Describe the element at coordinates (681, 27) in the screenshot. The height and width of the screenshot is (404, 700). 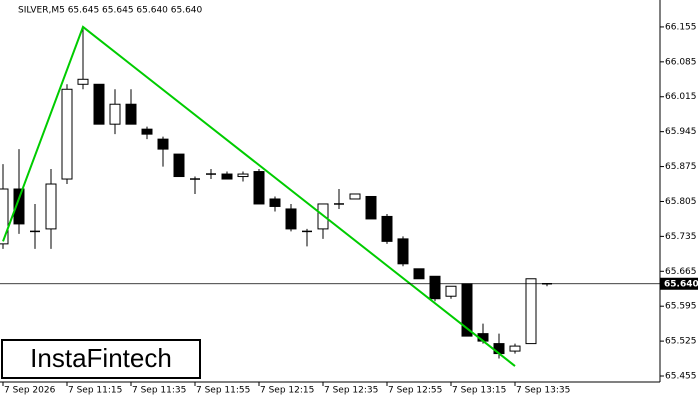
I see `y-tick-label: 66.155` at that location.